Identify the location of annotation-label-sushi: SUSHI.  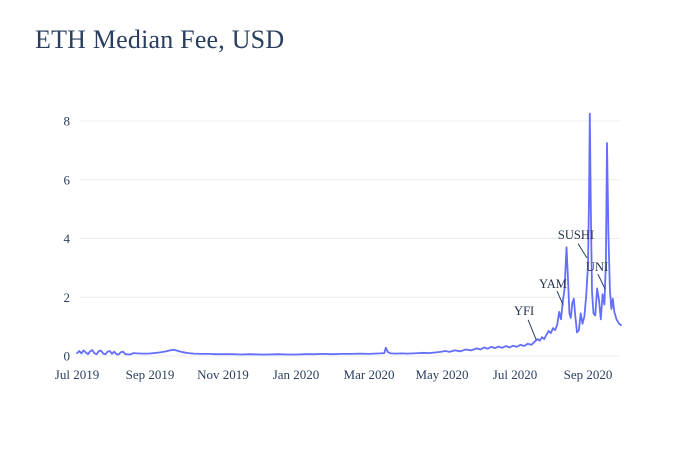
(576, 235).